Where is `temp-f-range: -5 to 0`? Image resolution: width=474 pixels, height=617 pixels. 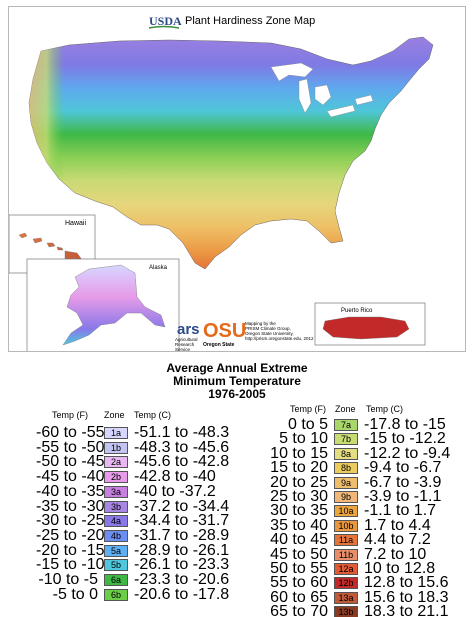
temp-f-range: -5 to 0 is located at coordinates (75, 594).